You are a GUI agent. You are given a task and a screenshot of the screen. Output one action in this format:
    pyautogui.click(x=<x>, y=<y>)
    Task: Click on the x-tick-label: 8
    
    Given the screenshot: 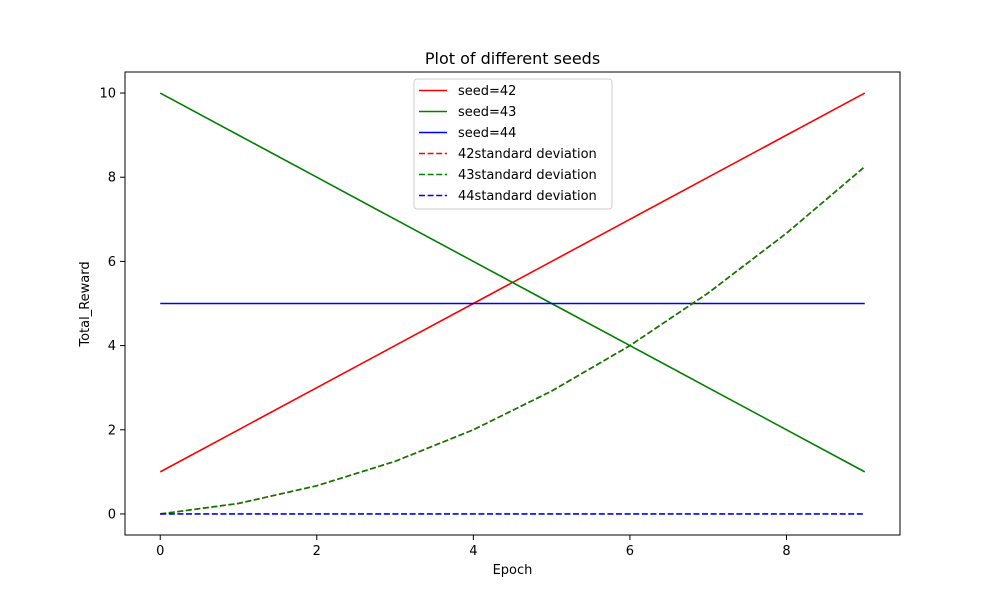 What is the action you would take?
    pyautogui.click(x=786, y=551)
    